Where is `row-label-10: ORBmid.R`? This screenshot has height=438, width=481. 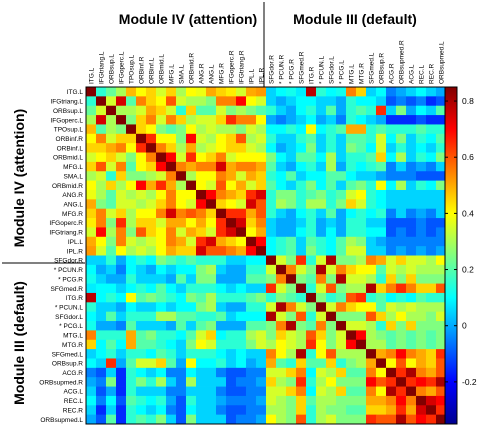
row-label-10: ORBmid.R is located at coordinates (67, 186).